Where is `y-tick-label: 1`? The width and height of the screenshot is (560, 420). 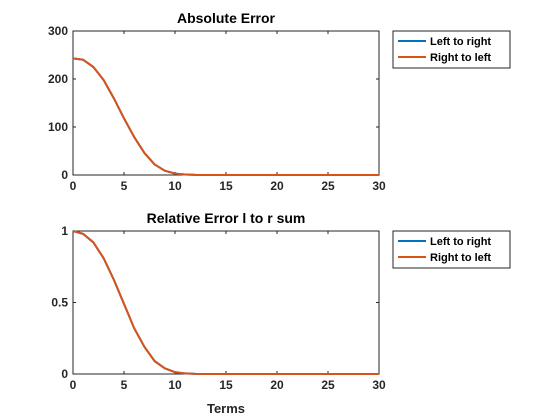
y-tick-label: 1 is located at coordinates (64, 231).